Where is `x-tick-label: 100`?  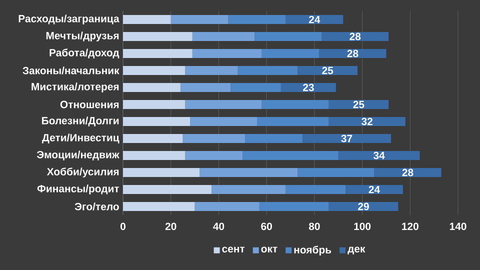 x-tick-label: 100 is located at coordinates (362, 226).